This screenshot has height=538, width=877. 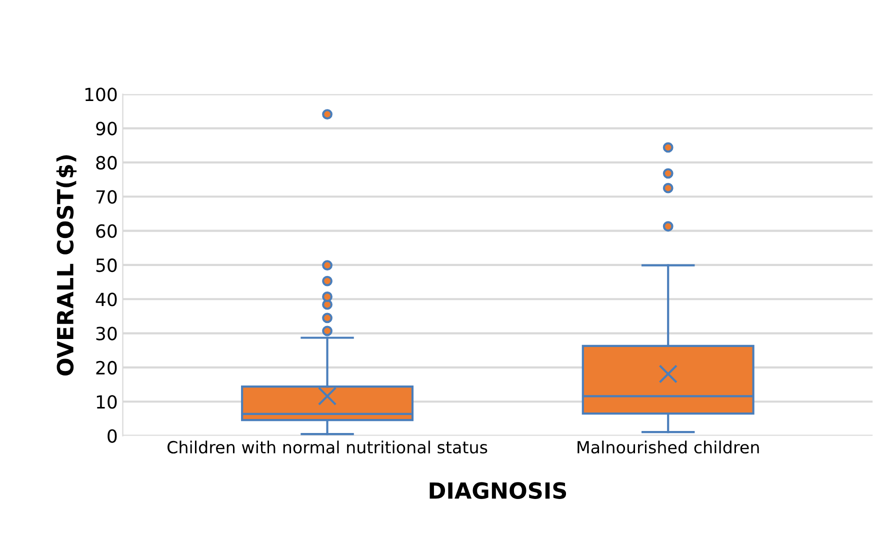 I want to click on y-tick-label: 80, so click(x=106, y=163).